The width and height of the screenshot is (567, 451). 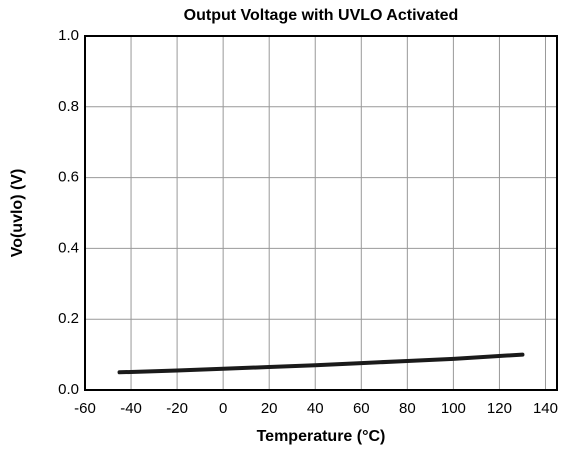 What do you see at coordinates (315, 408) in the screenshot?
I see `x-tick-label: 40` at bounding box center [315, 408].